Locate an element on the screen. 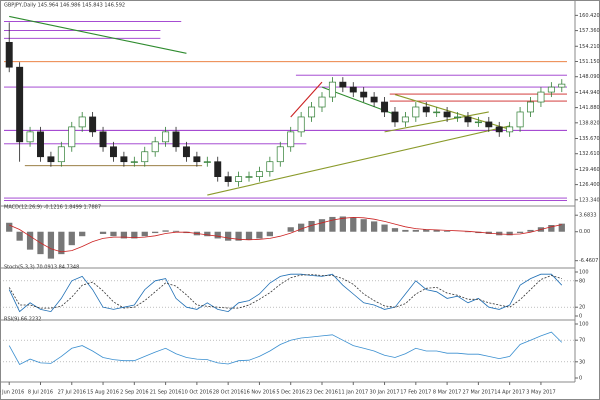  y-tick-label: 129.460 is located at coordinates (589, 170).